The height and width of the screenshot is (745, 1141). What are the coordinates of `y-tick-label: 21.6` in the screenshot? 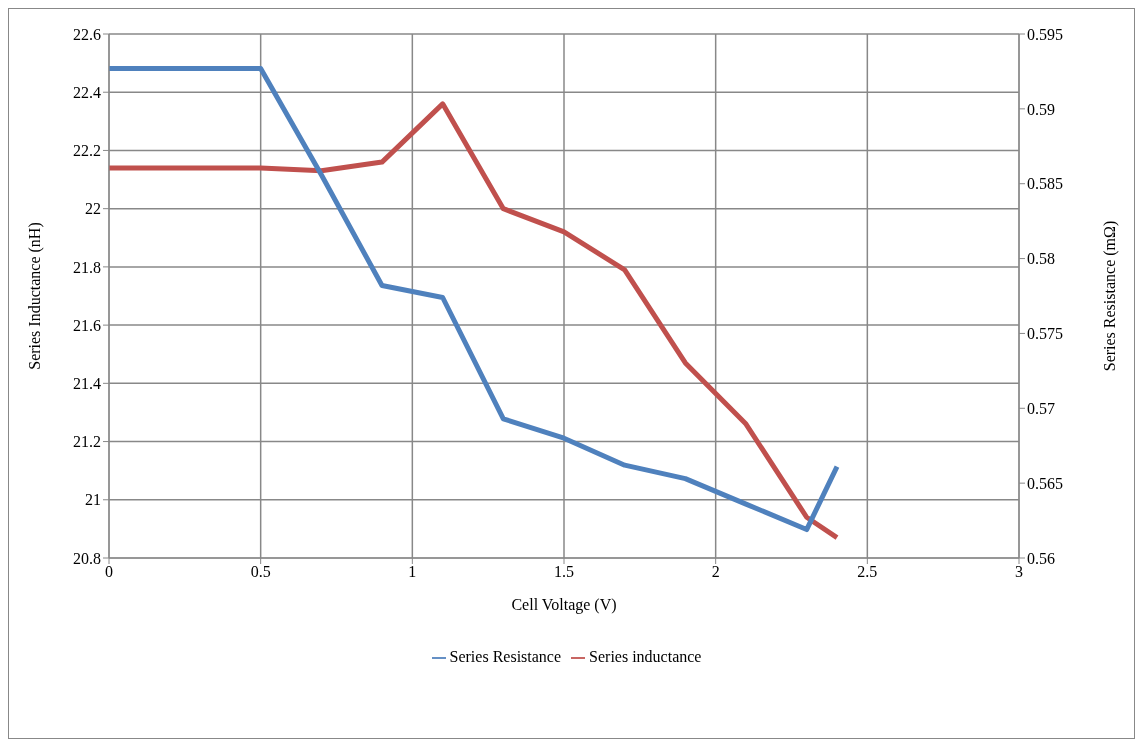 It's located at (87, 325).